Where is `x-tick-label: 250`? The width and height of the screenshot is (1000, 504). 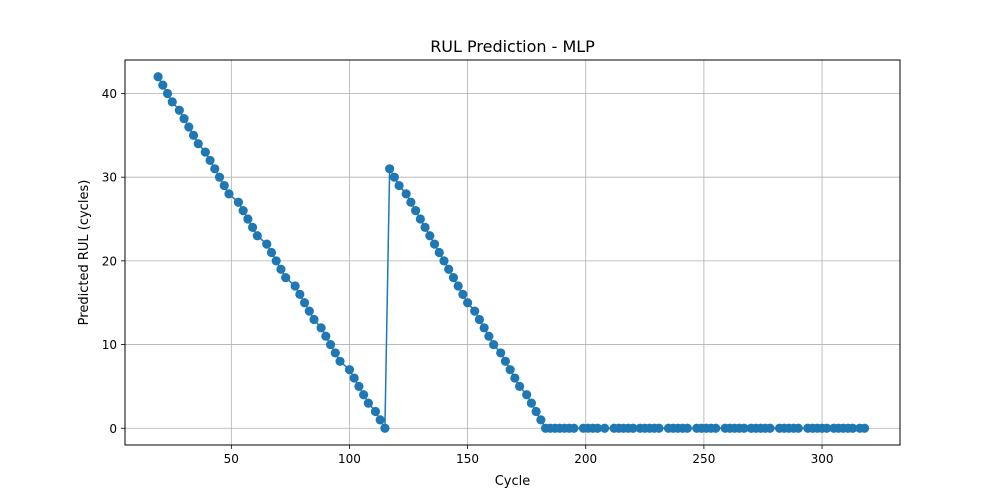 x-tick-label: 250 is located at coordinates (703, 459).